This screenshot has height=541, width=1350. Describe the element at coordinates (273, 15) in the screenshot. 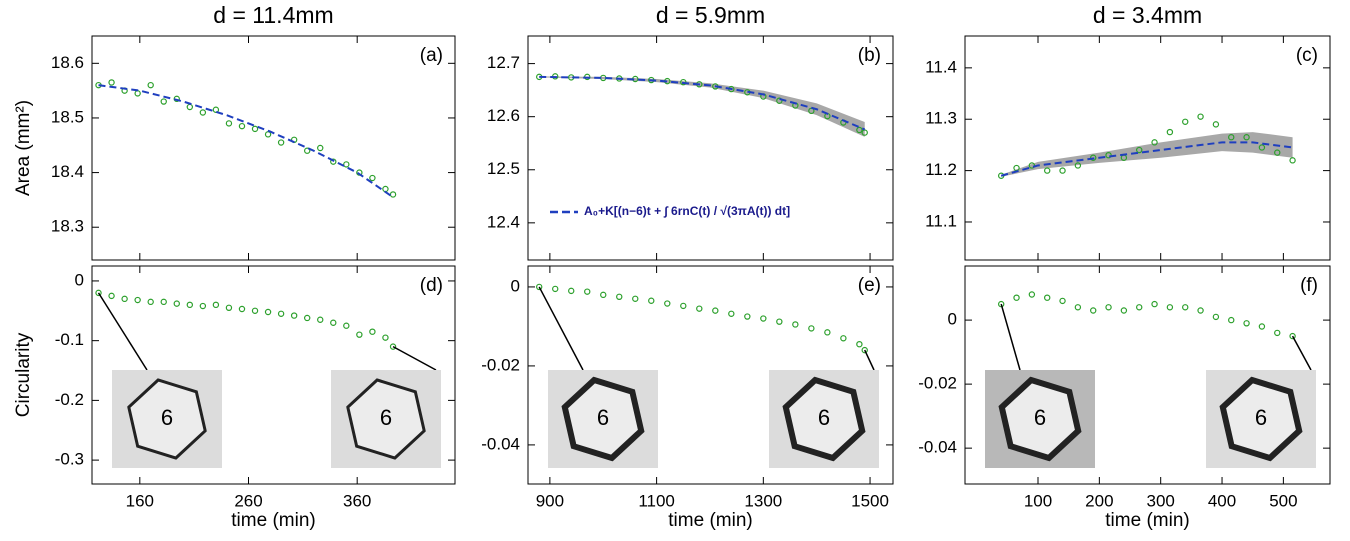

I see `panel-title: d = 11.4mm` at that location.